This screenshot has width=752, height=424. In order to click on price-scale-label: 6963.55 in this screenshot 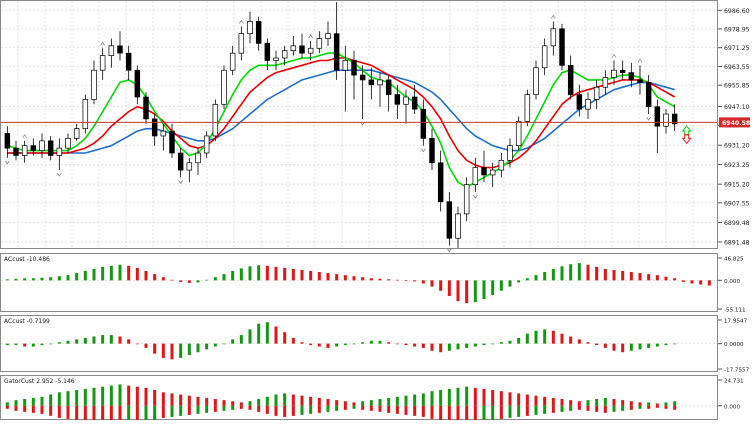, I will do `click(737, 67)`.